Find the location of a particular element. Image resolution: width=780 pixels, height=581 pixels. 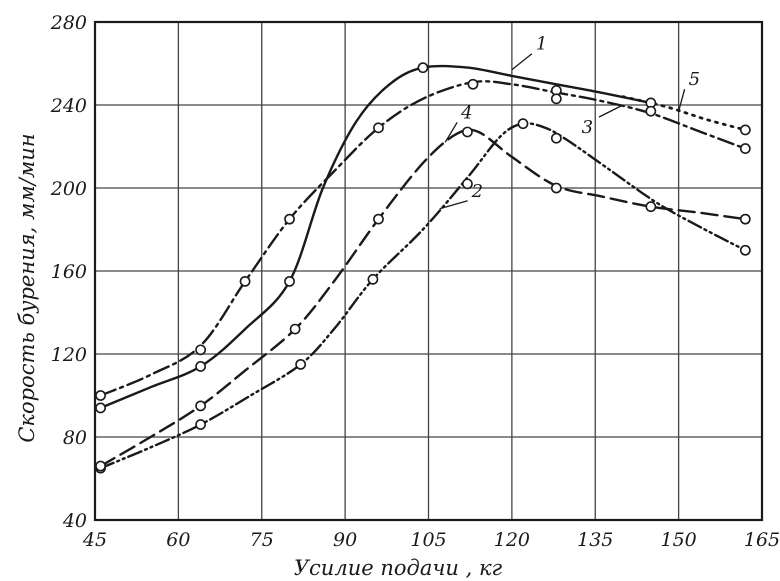

x-tick-label: 75 is located at coordinates (262, 540).